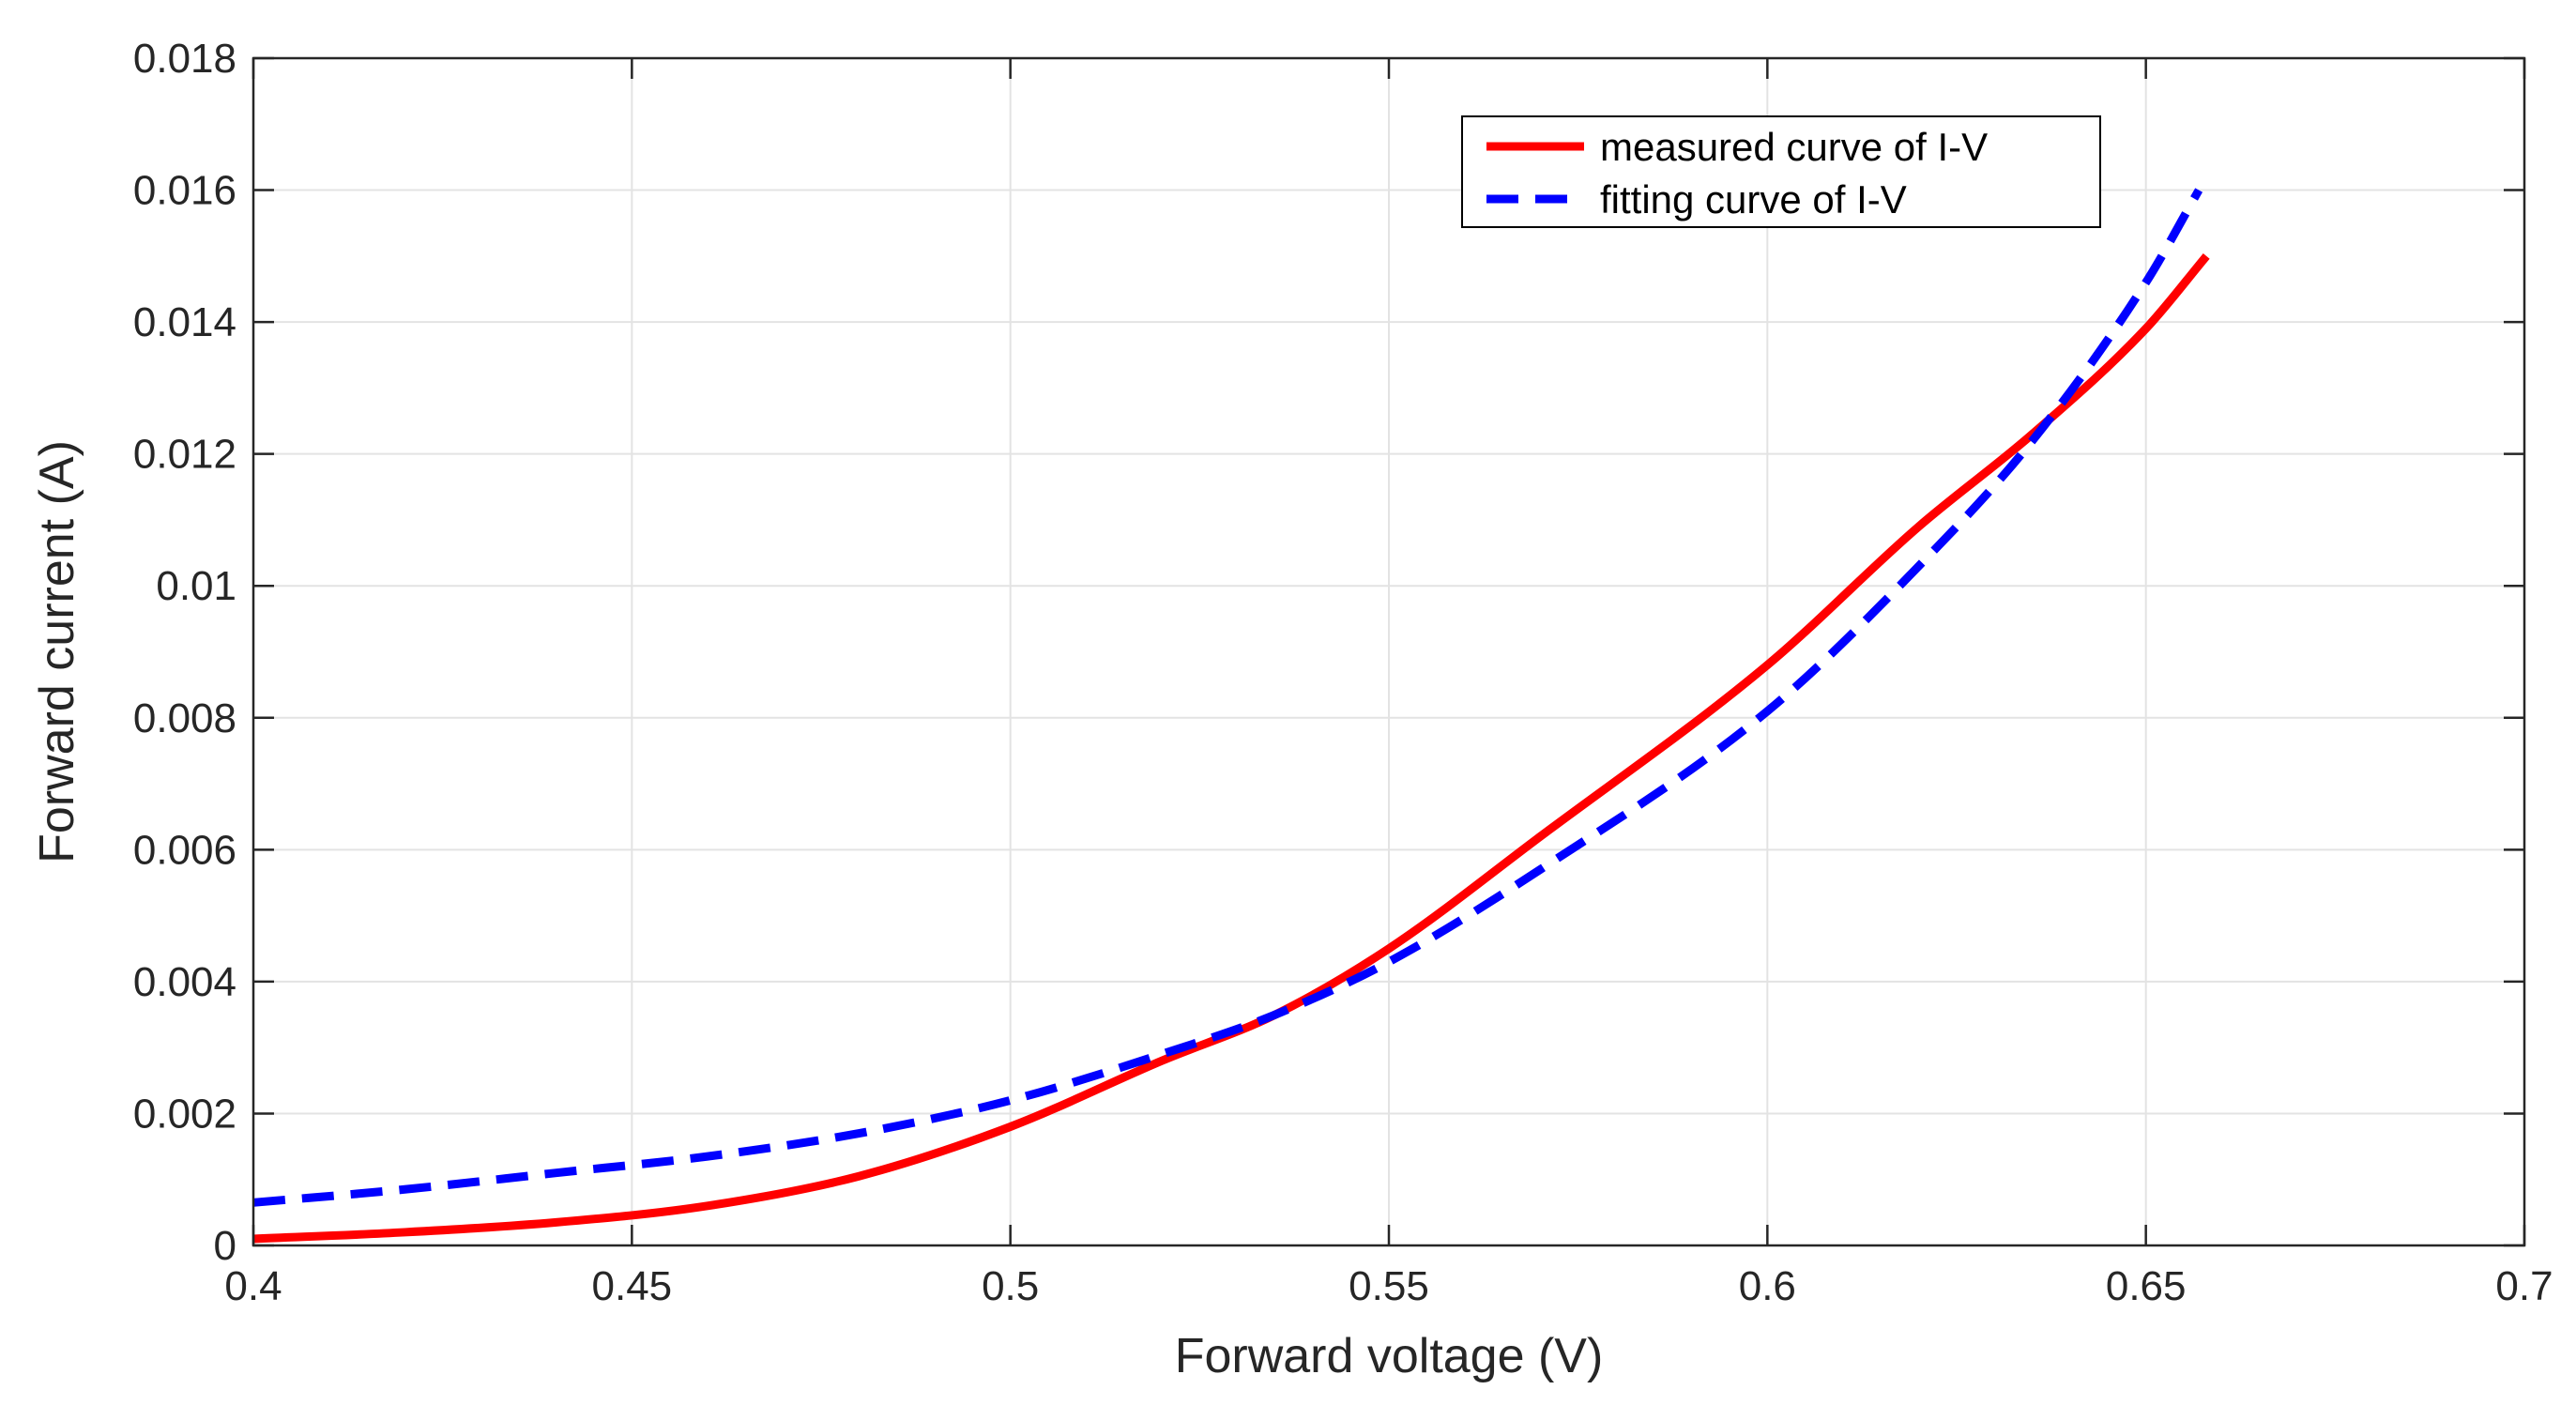 This screenshot has height=1405, width=2576. I want to click on legend-label-measured: measured curve of I-V, so click(1794, 147).